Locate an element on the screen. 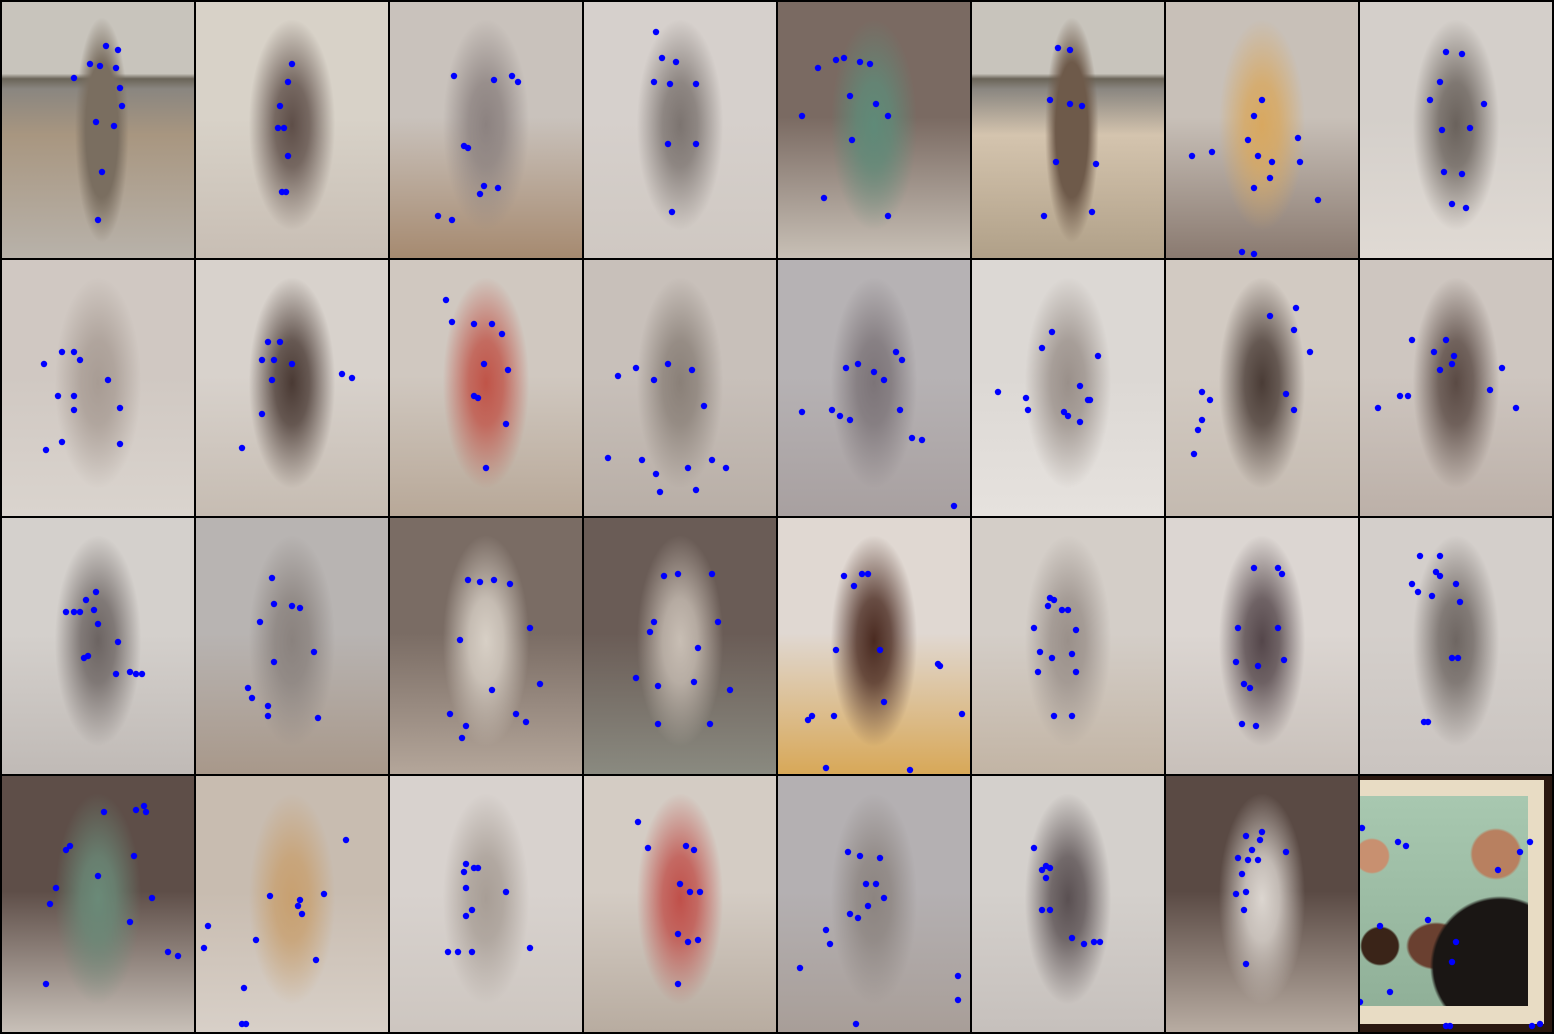  grid-tile-blurred-dark-top-light is located at coordinates (1262, 904).